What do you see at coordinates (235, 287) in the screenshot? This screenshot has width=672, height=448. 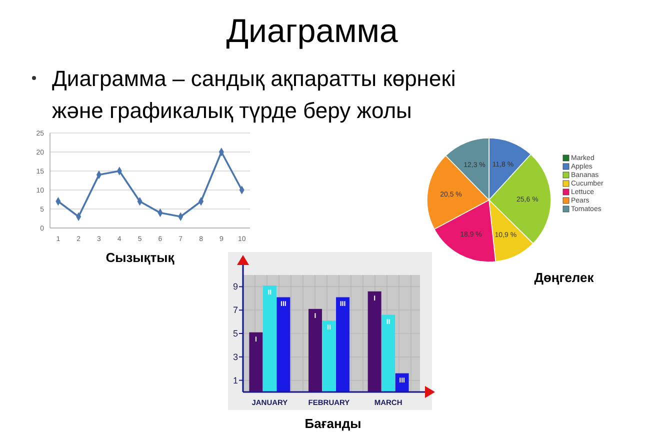 I see `y-tick-label: 9` at bounding box center [235, 287].